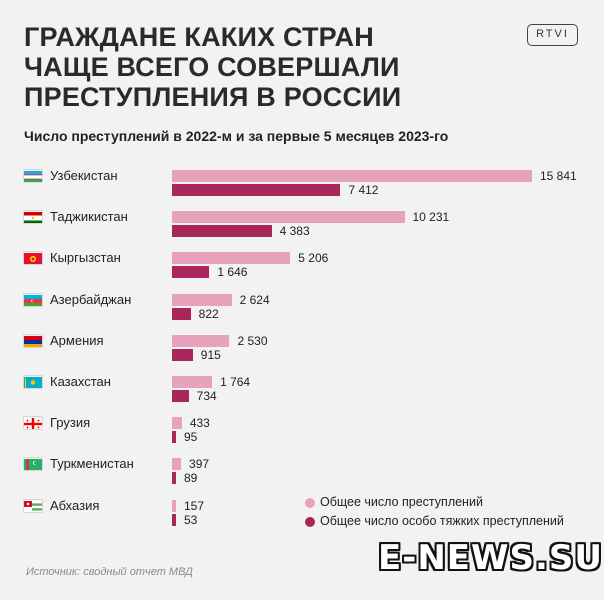  I want to click on legend-marker-serious, so click(310, 522).